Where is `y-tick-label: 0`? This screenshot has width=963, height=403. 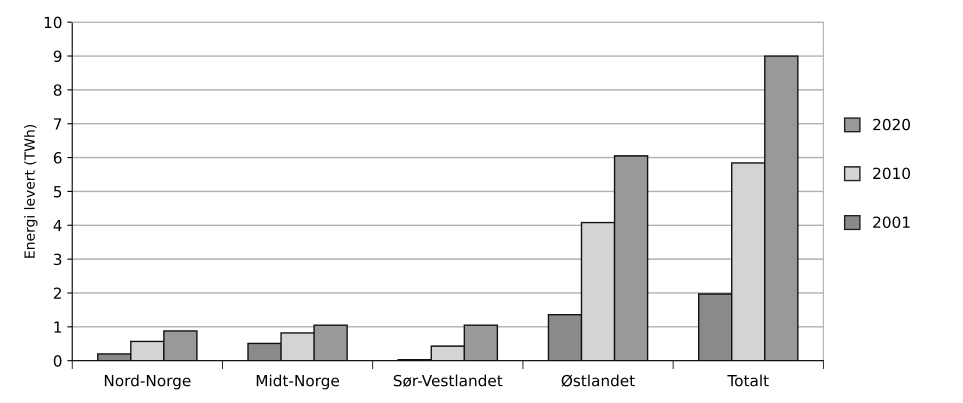 y-tick-label: 0 is located at coordinates (58, 361).